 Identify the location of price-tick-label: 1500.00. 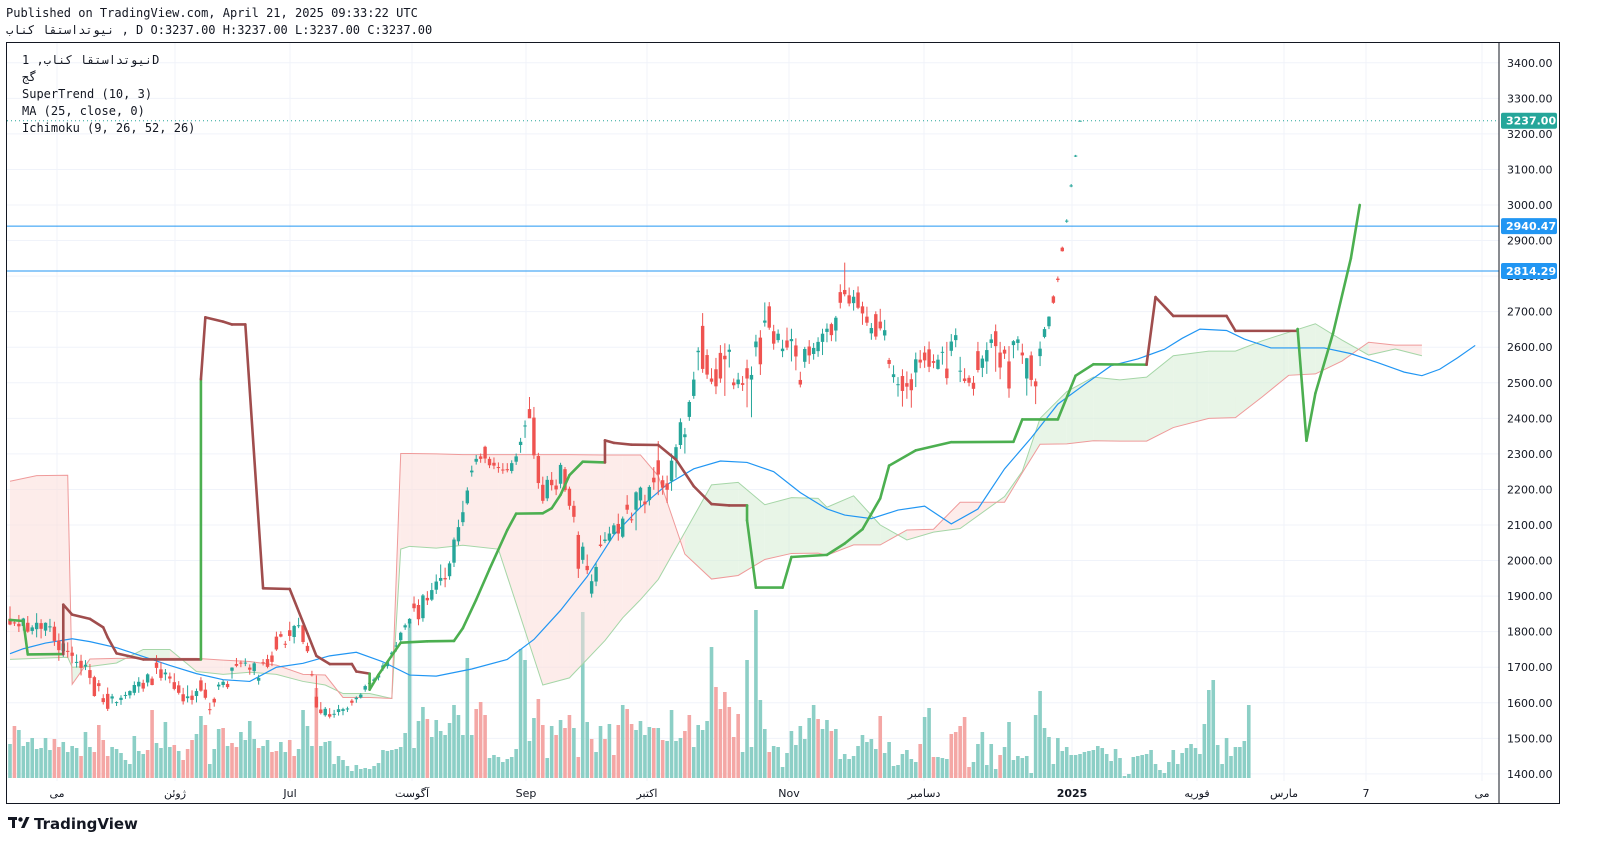
(1530, 738).